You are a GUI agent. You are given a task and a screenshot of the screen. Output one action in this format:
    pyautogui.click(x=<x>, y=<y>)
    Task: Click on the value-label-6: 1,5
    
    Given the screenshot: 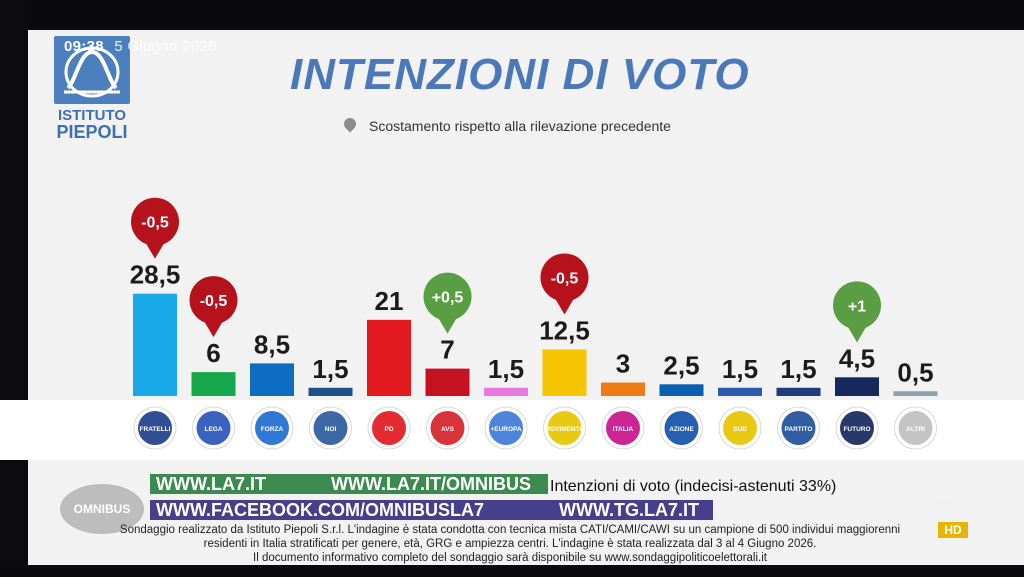 What is the action you would take?
    pyautogui.click(x=506, y=369)
    